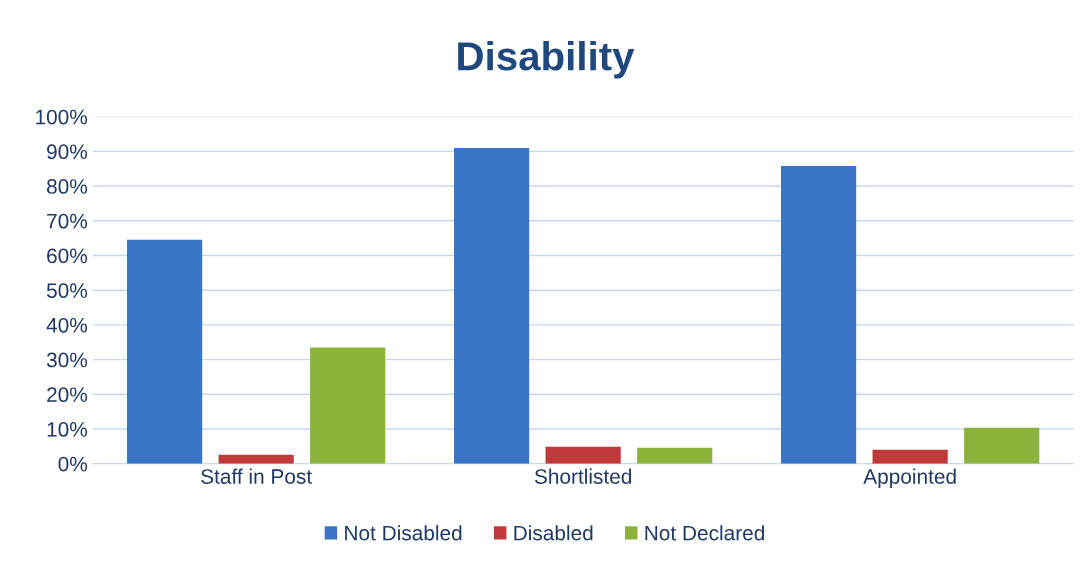 The height and width of the screenshot is (569, 1090). What do you see at coordinates (67, 325) in the screenshot?
I see `y-tick-label: 40%` at bounding box center [67, 325].